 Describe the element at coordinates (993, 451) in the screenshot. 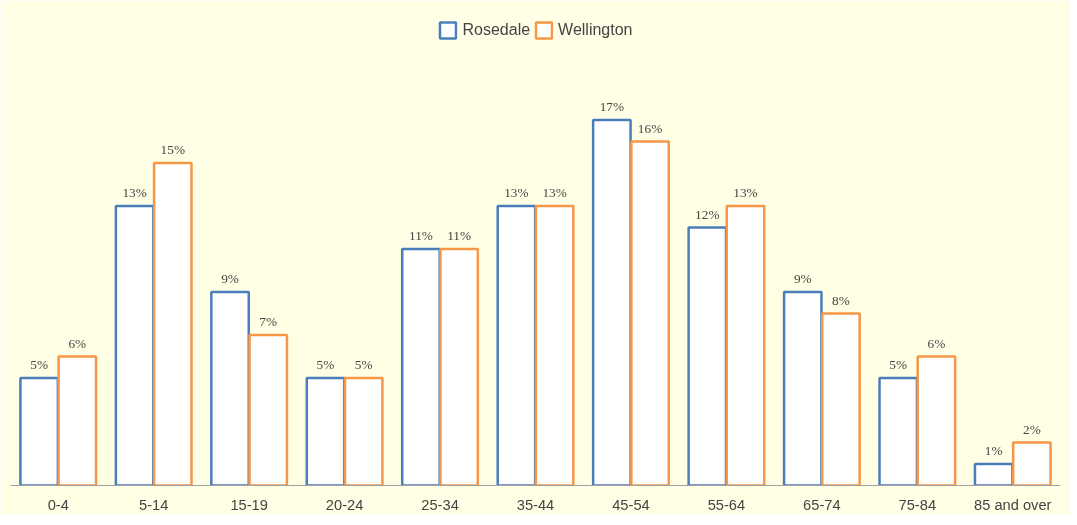

I see `data-label: 1%` at that location.